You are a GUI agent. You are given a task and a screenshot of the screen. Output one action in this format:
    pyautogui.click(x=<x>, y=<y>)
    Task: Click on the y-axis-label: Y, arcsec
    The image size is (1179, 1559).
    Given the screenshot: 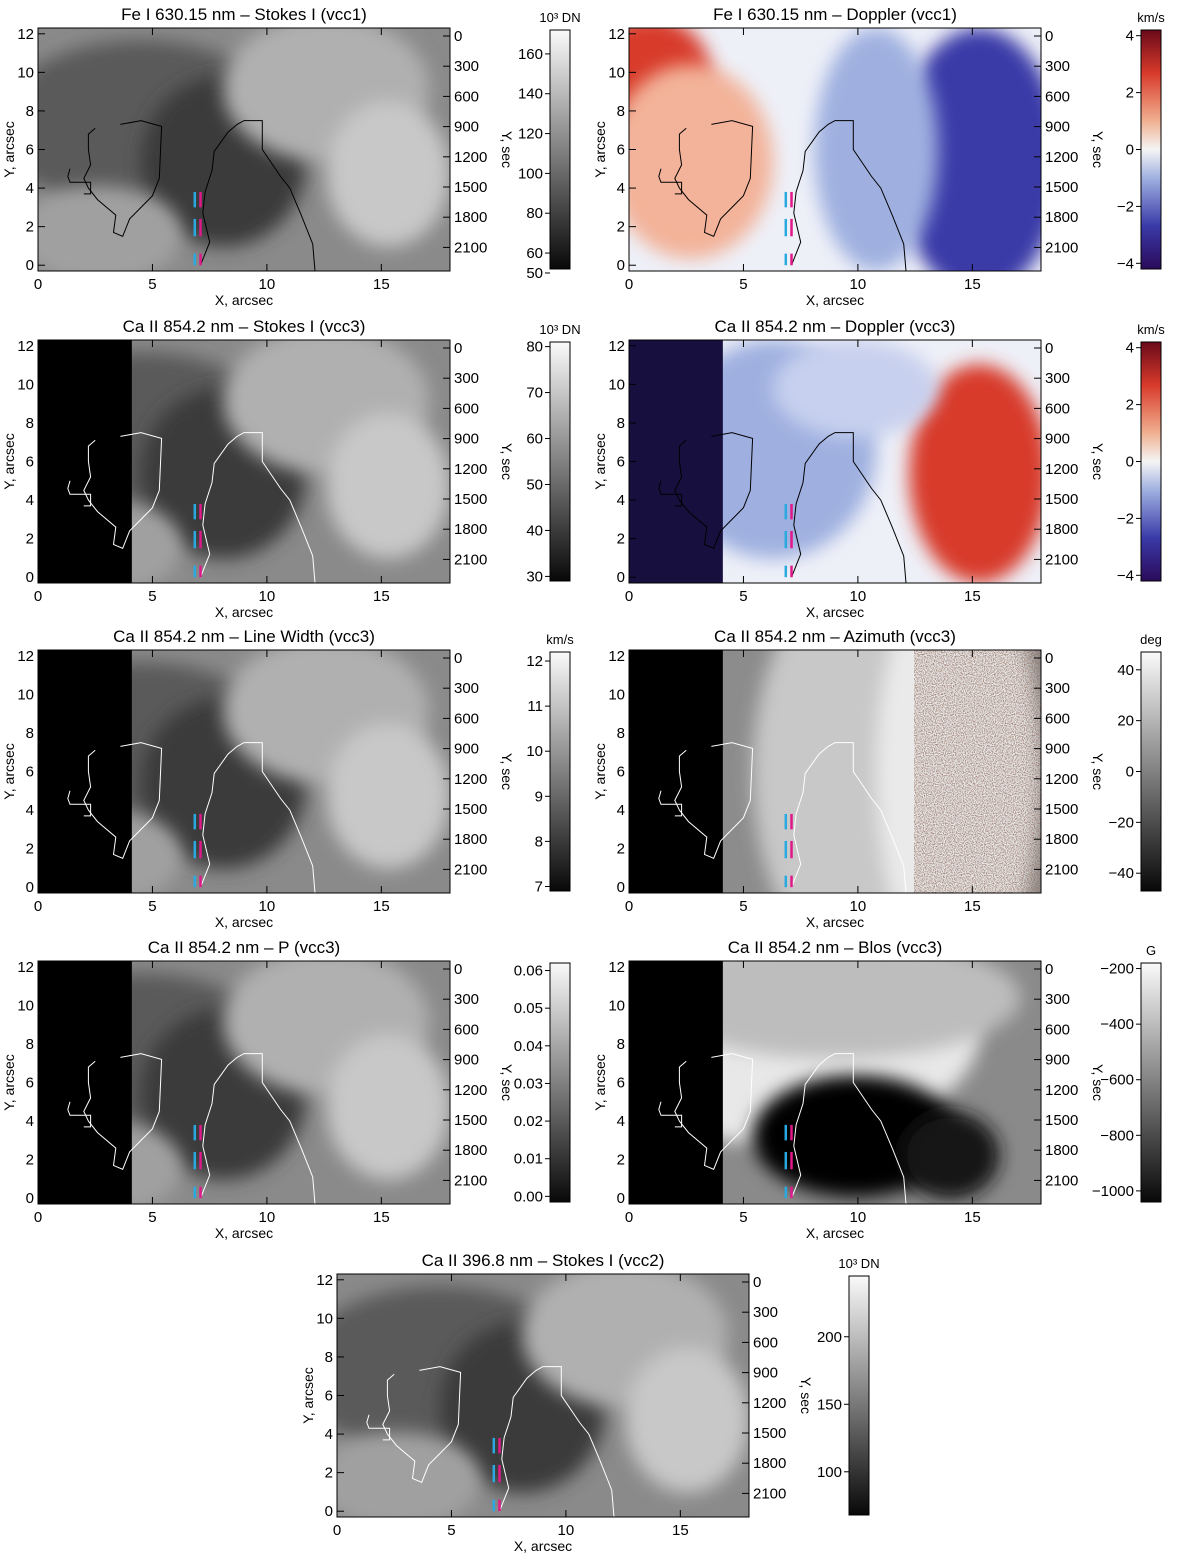 What is the action you would take?
    pyautogui.click(x=600, y=461)
    